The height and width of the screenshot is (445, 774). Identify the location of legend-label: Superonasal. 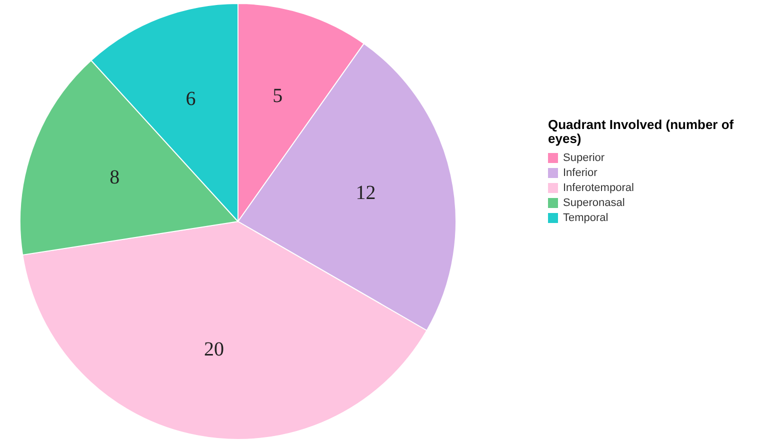
(594, 202).